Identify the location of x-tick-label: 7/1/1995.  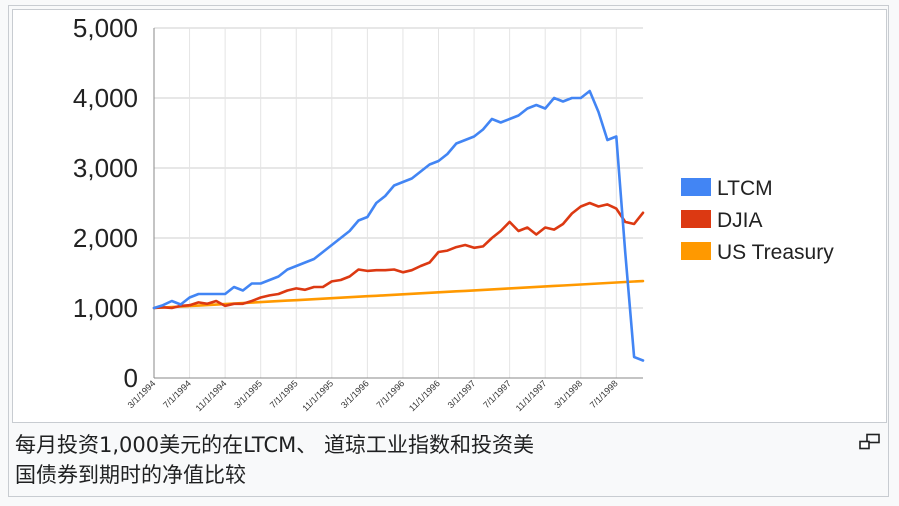
(284, 394).